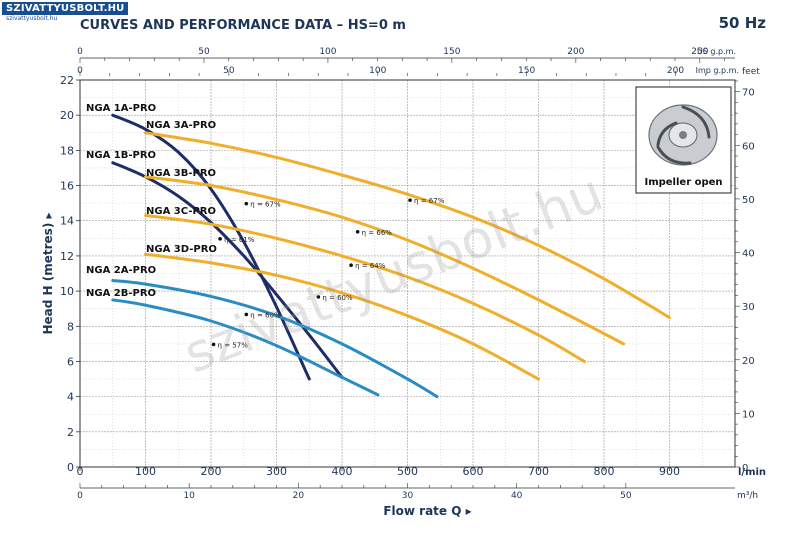 The image size is (800, 538). What do you see at coordinates (233, 345) in the screenshot?
I see `efficiency-label: η = 57%` at bounding box center [233, 345].